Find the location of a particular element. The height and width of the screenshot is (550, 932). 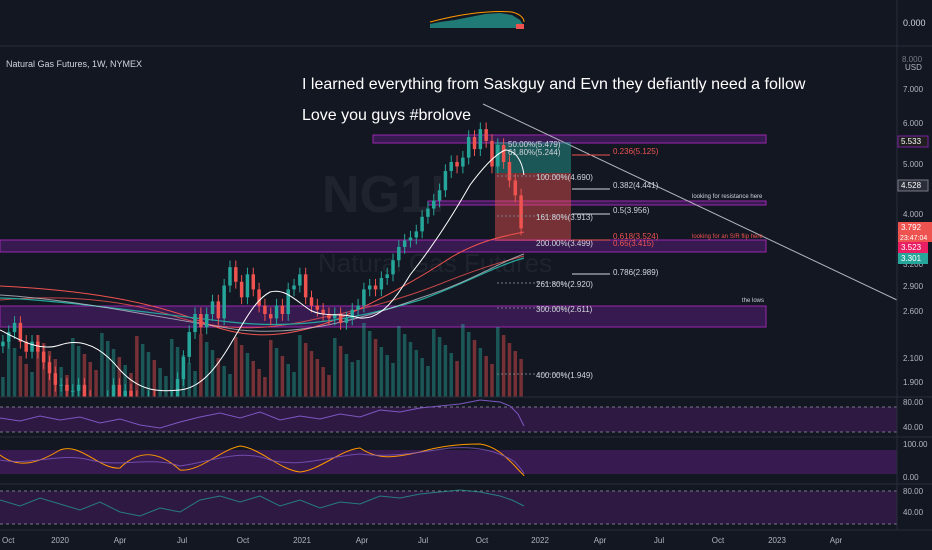

price-tick: 3.200 is located at coordinates (913, 264).